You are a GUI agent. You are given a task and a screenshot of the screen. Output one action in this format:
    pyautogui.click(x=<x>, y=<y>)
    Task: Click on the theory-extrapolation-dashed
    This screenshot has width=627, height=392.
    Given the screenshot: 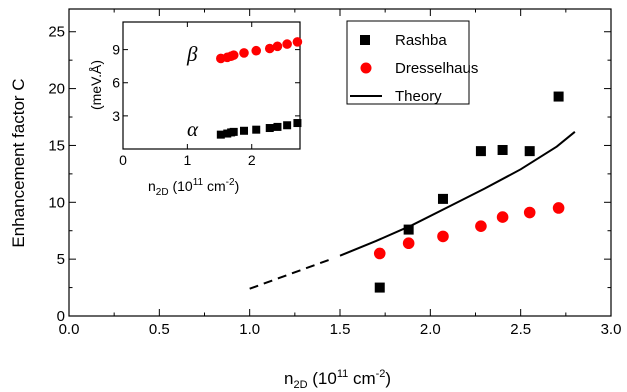 What is the action you would take?
    pyautogui.click(x=290, y=274)
    